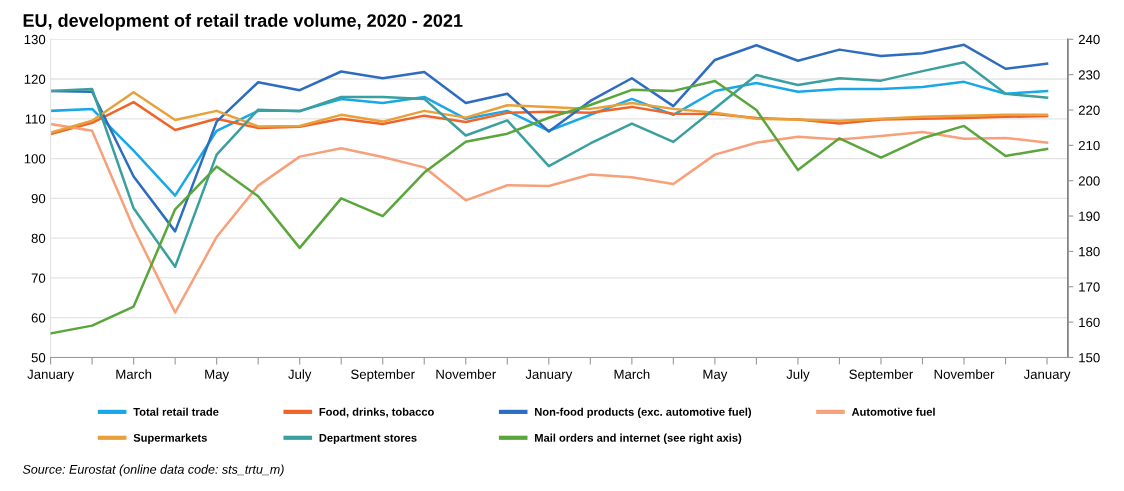 This screenshot has height=491, width=1124. Describe the element at coordinates (1089, 181) in the screenshot. I see `y2-tick-label: 200` at that location.